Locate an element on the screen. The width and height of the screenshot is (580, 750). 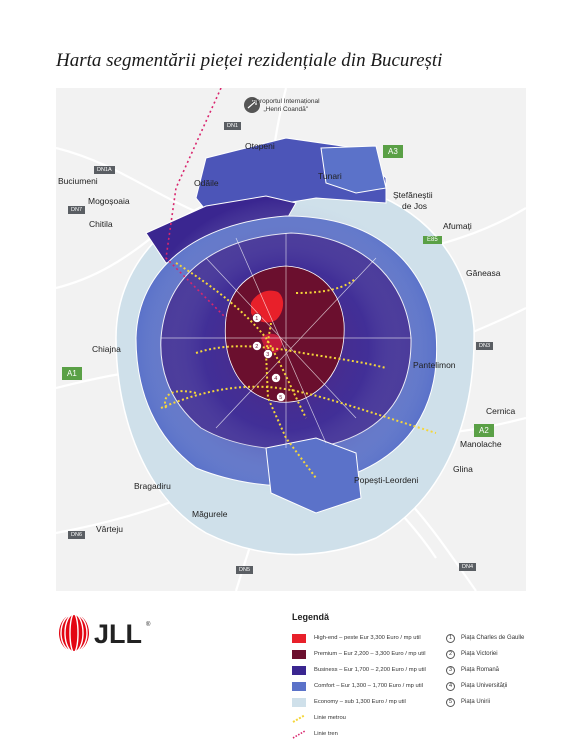
station-key-3: 3 Piața Romană is located at coordinates (472, 670).